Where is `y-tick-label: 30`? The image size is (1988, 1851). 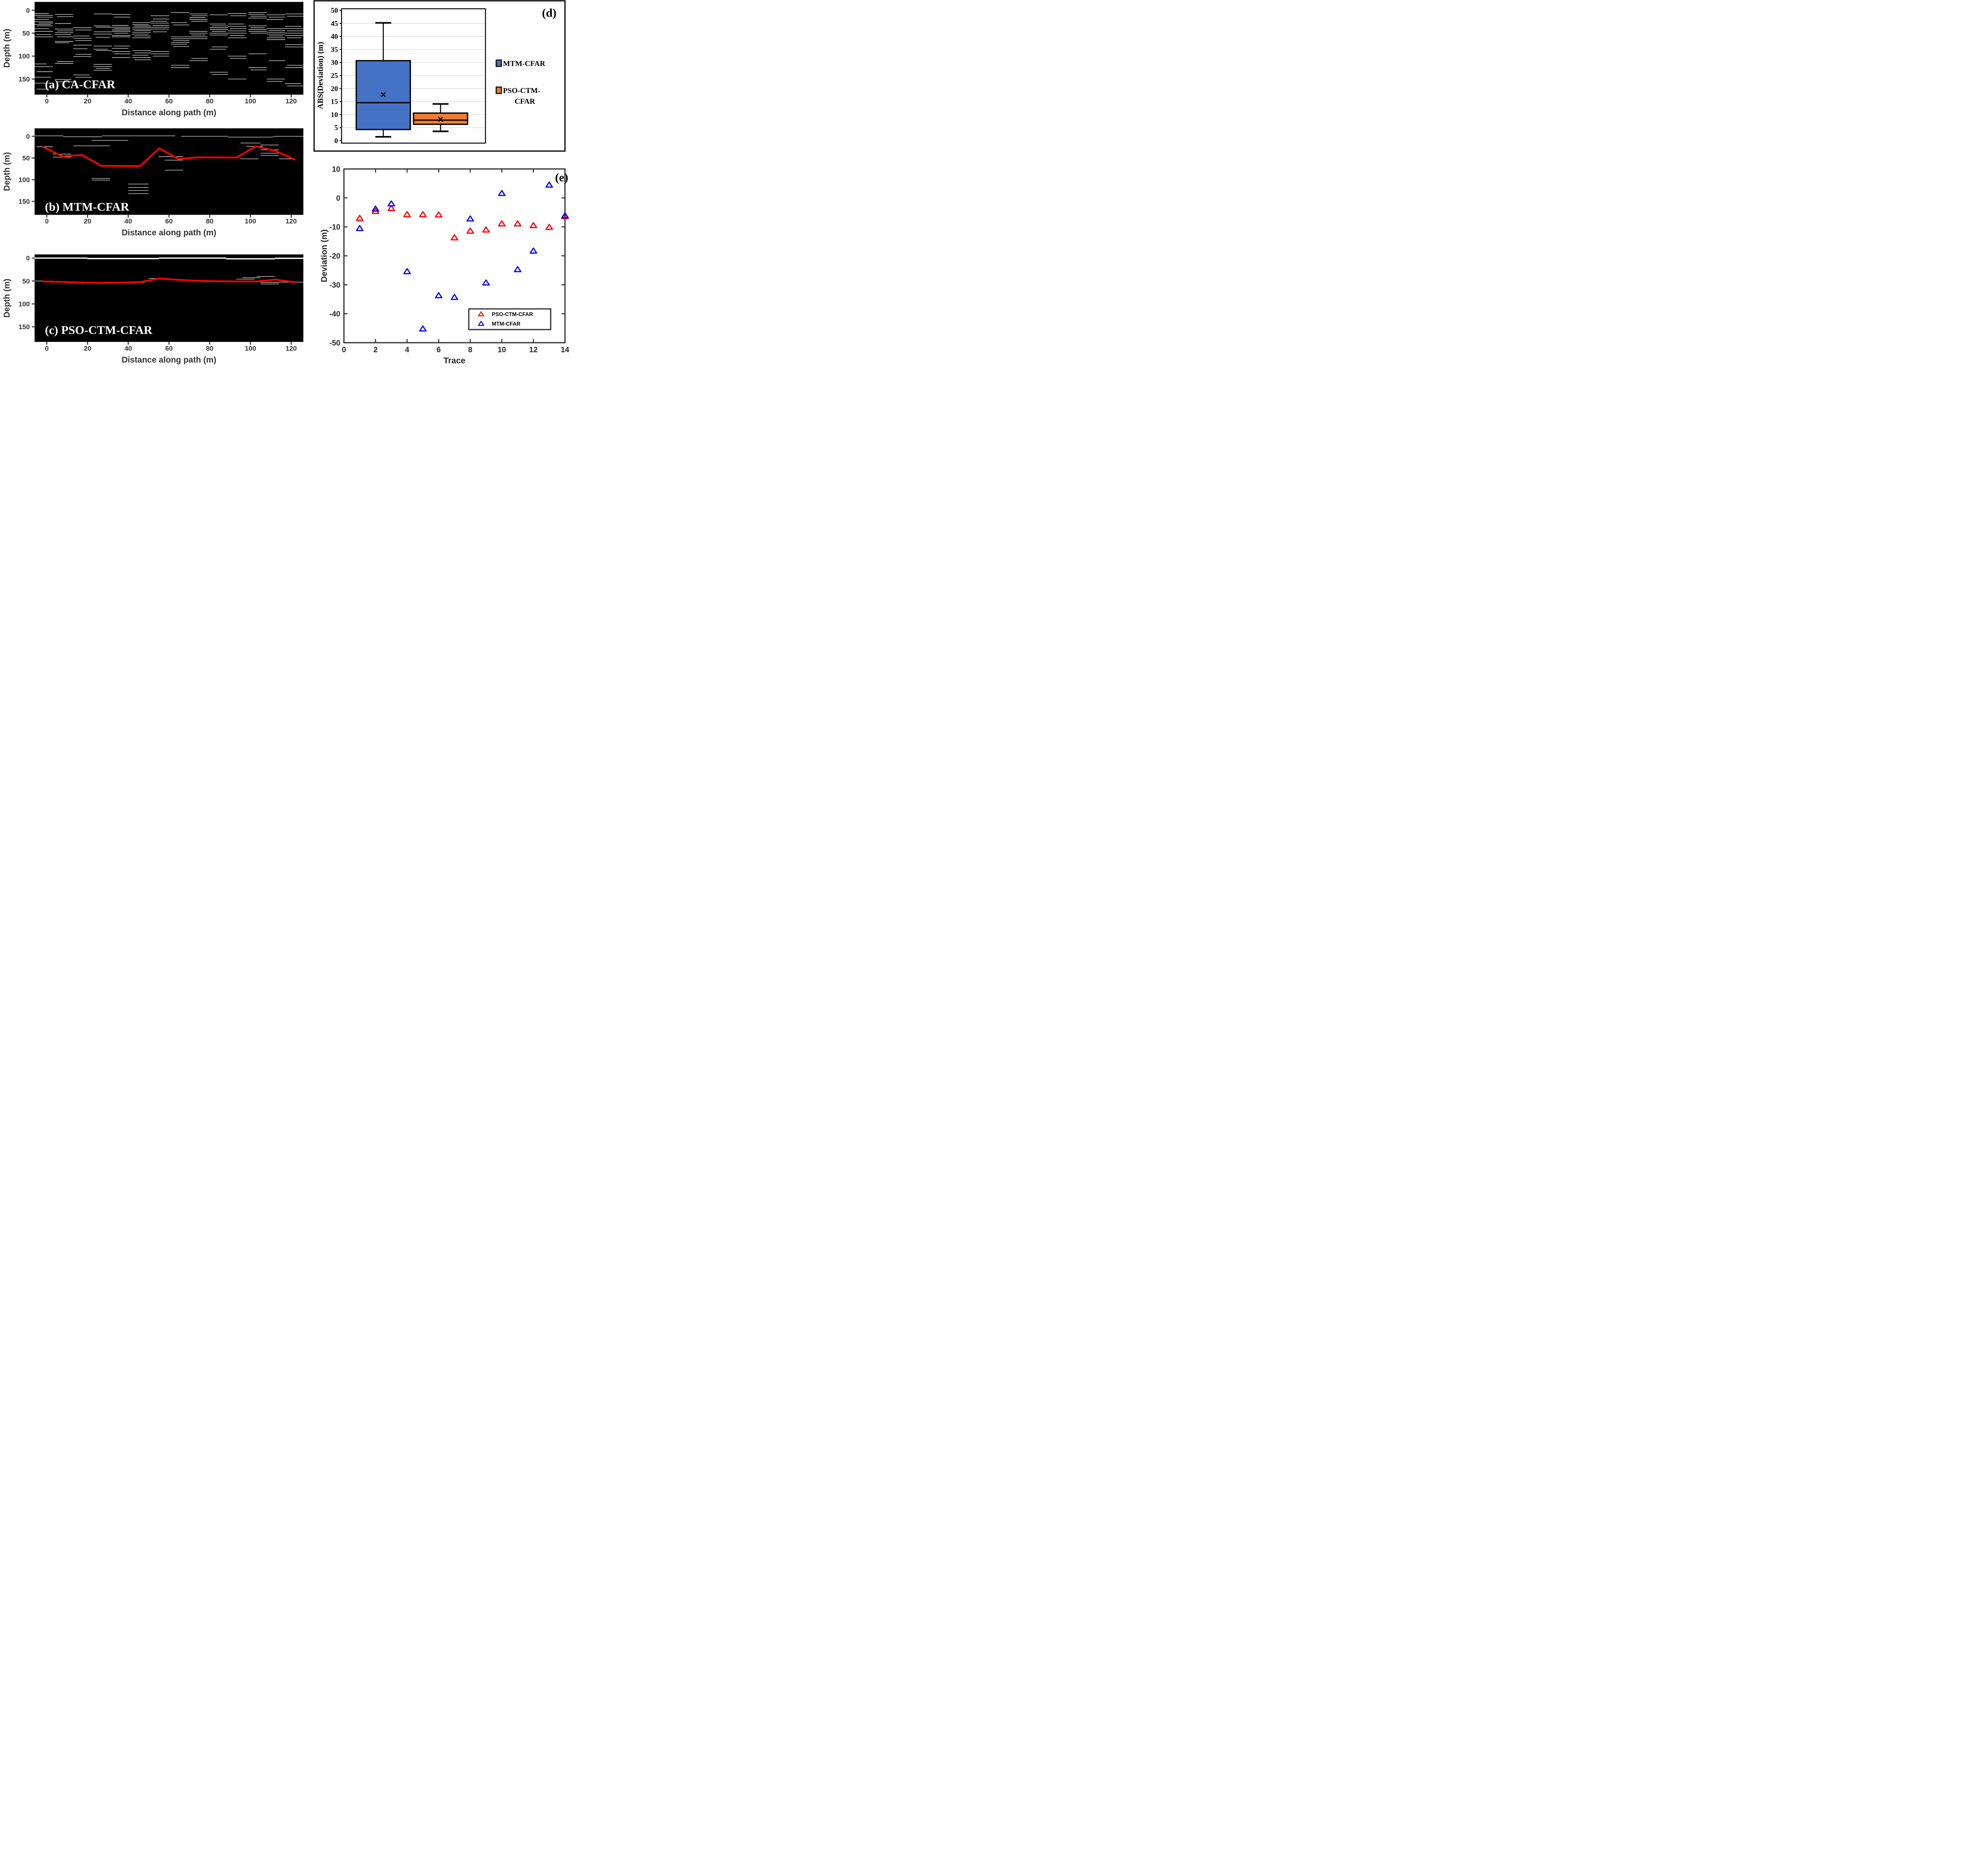 y-tick-label: 30 is located at coordinates (334, 62).